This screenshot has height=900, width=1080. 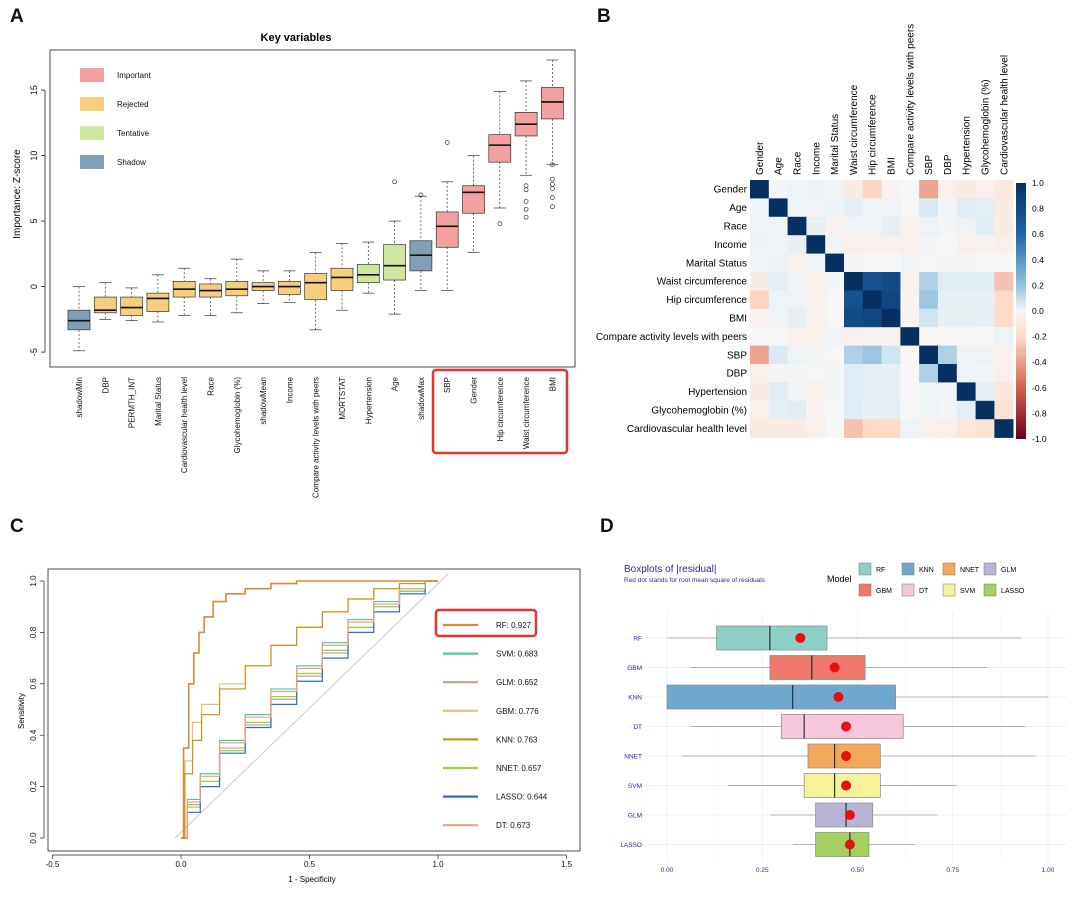 I want to click on y-tick-label: 0.6, so click(x=33, y=684).